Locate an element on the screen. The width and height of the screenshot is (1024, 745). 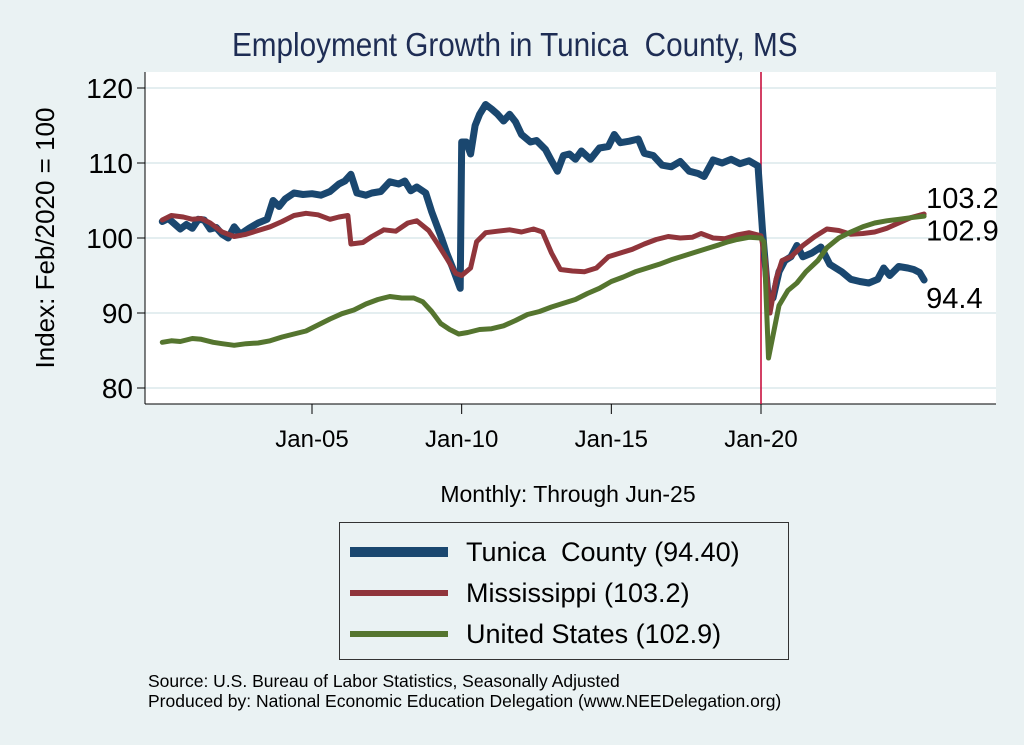
legend-item-united-states: United States (102.9) is located at coordinates (535, 634).